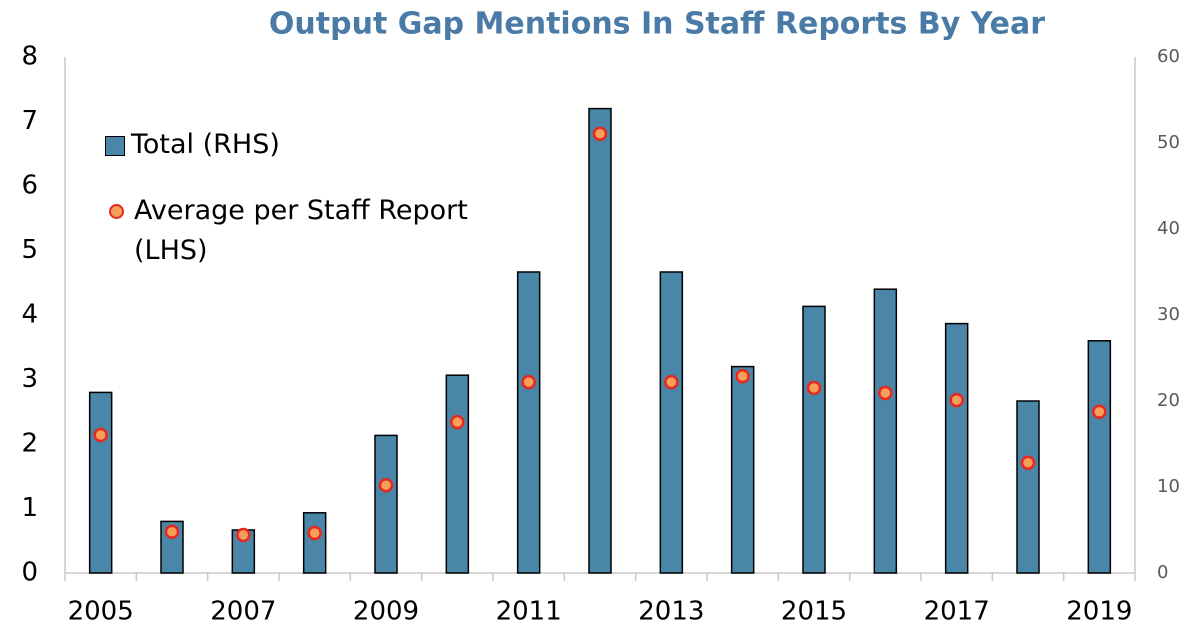  What do you see at coordinates (957, 612) in the screenshot?
I see `x-tick-label: 2017` at bounding box center [957, 612].